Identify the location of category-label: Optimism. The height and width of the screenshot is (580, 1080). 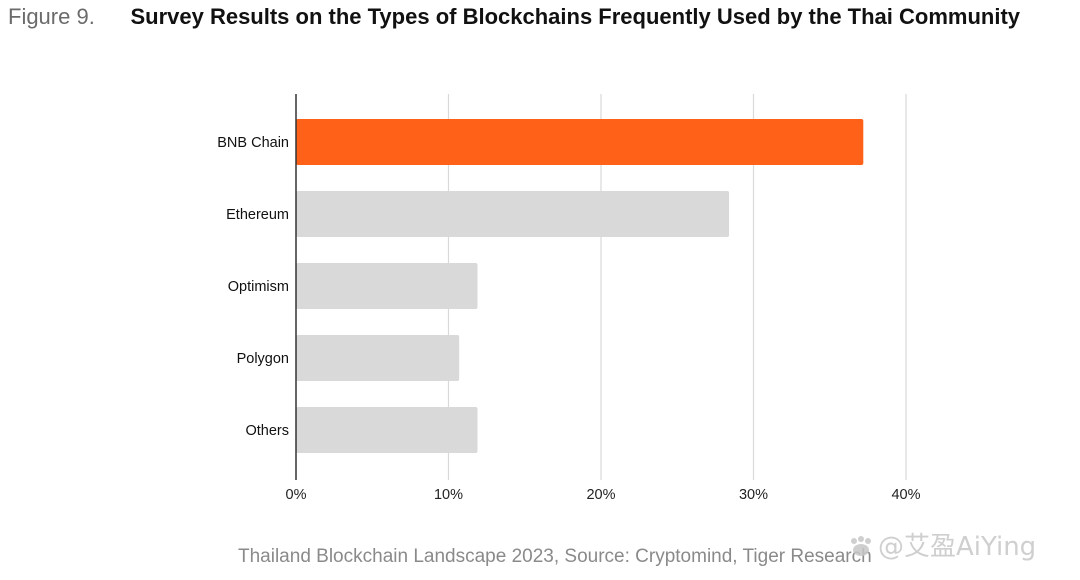
(258, 287).